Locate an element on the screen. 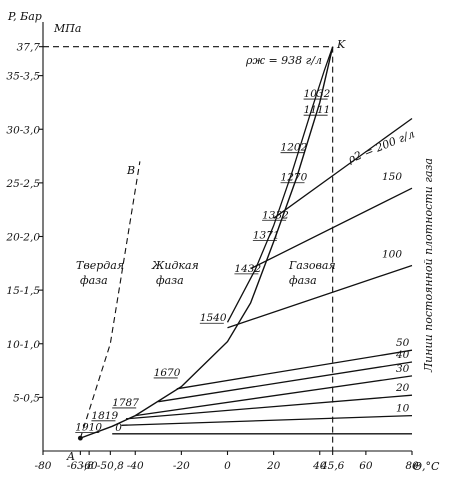 The width and height of the screenshot is (456, 481). density-label: 1032 is located at coordinates (317, 94).